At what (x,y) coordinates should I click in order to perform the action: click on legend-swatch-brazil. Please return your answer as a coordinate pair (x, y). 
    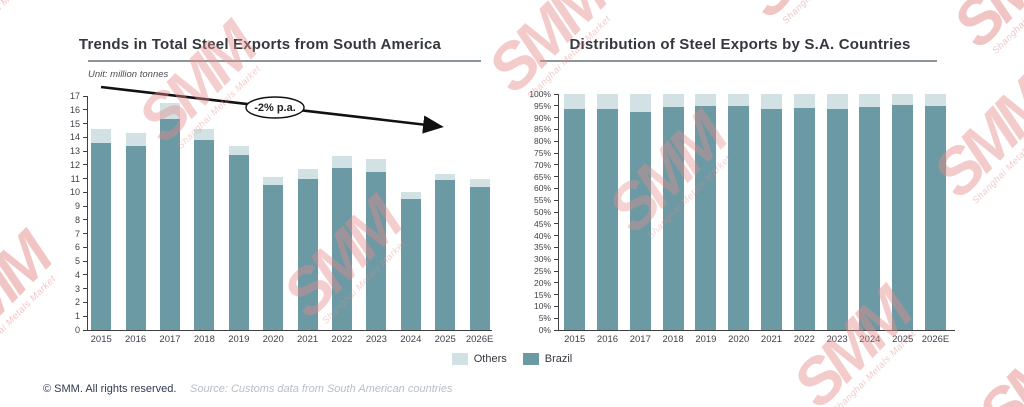
    Looking at the image, I should click on (530, 359).